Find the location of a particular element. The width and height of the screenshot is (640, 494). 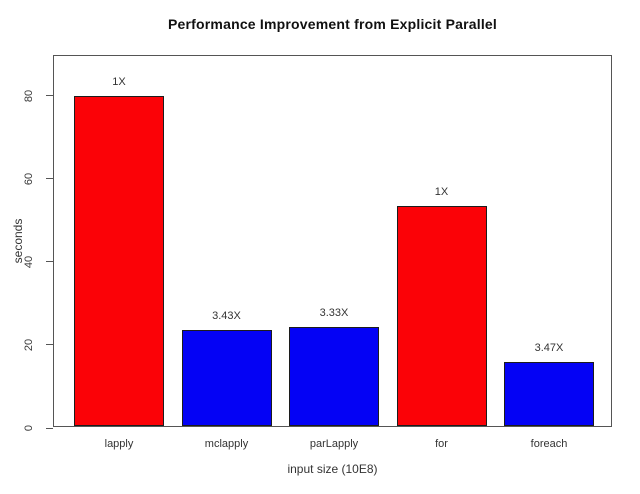

category-label-parLapply: parLapply is located at coordinates (334, 444).